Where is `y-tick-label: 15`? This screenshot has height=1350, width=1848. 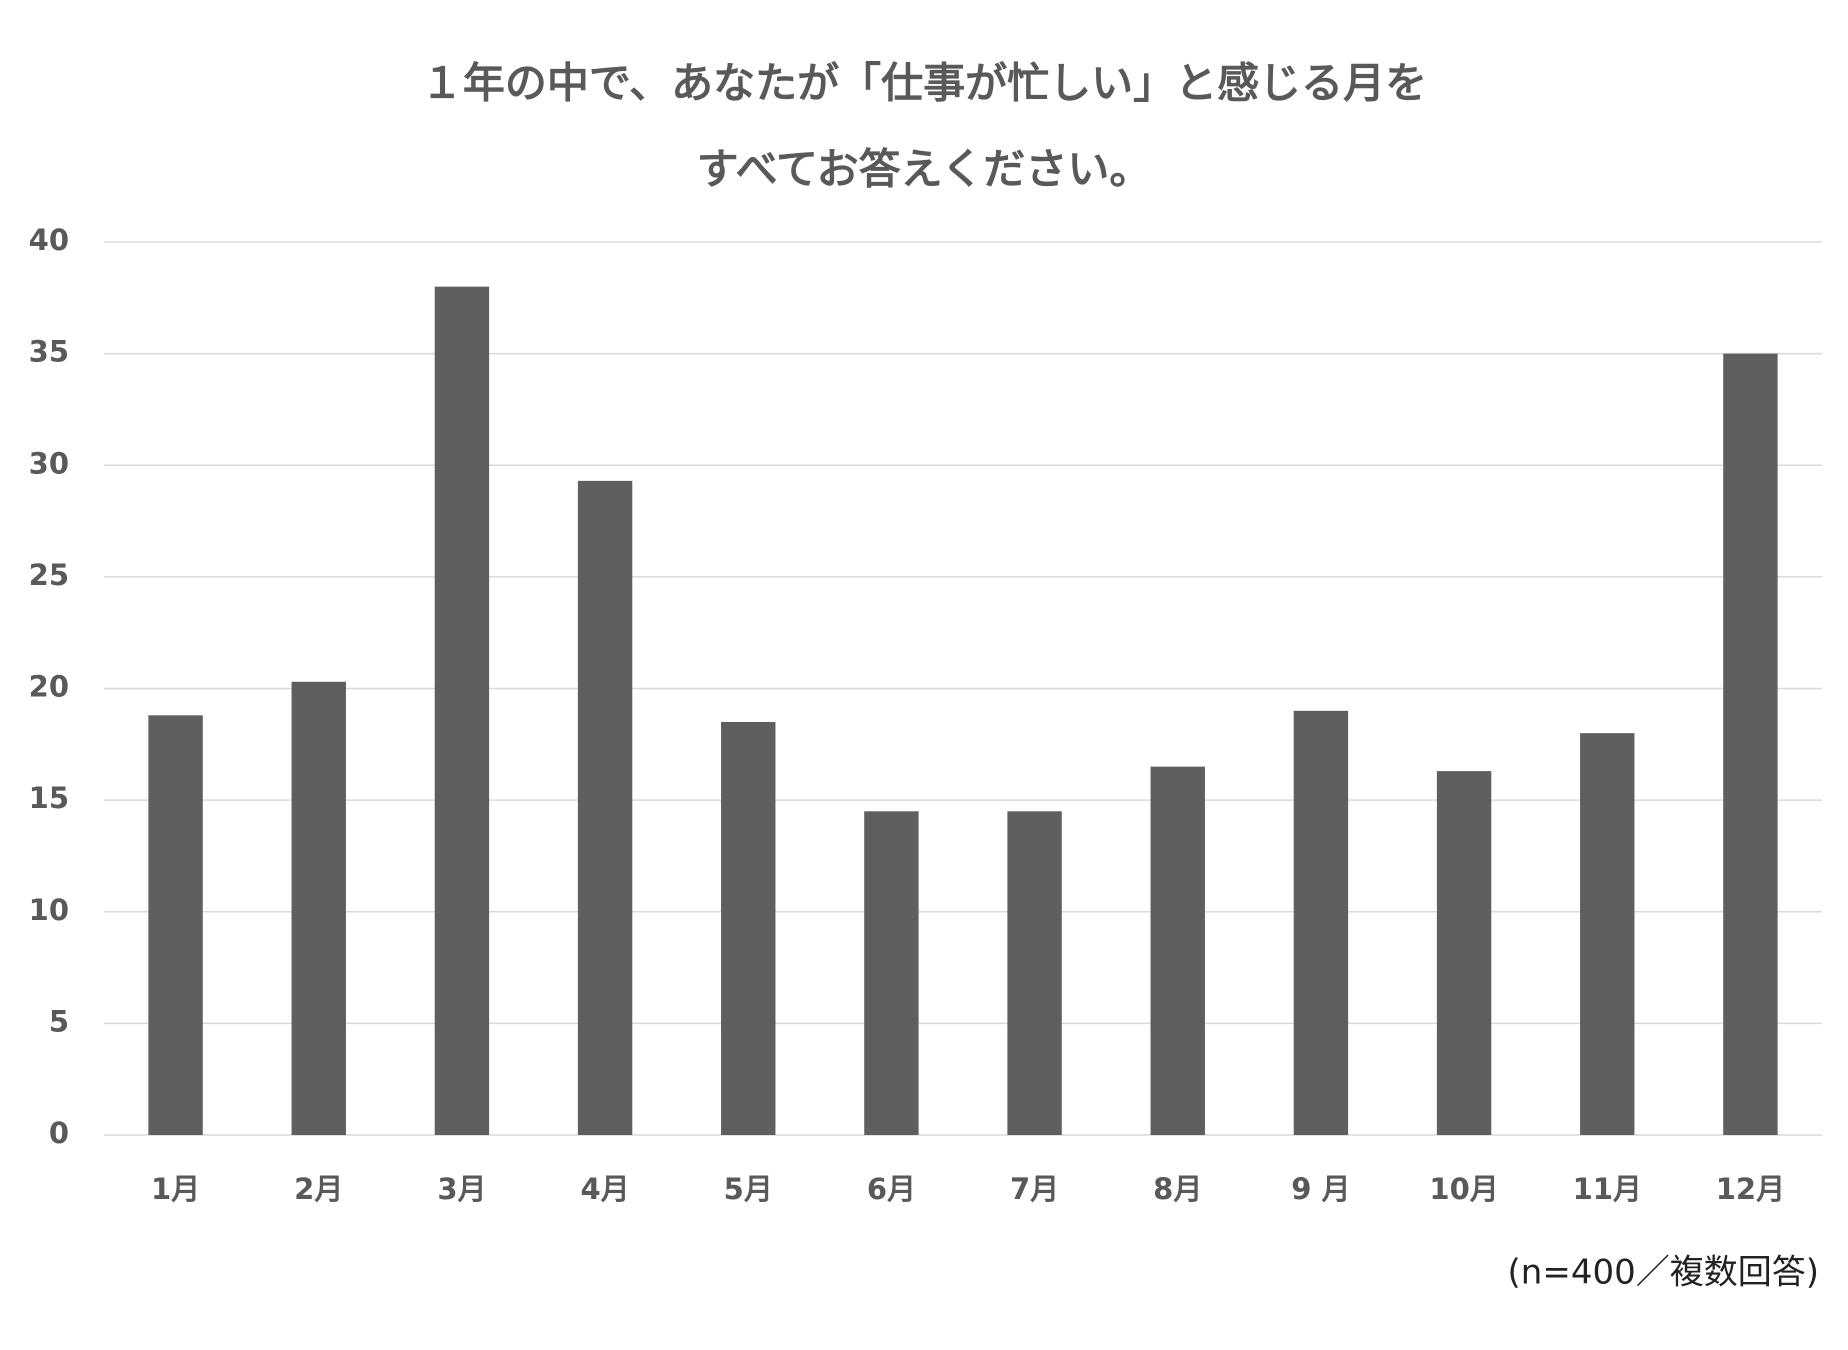
y-tick-label: 15 is located at coordinates (49, 798).